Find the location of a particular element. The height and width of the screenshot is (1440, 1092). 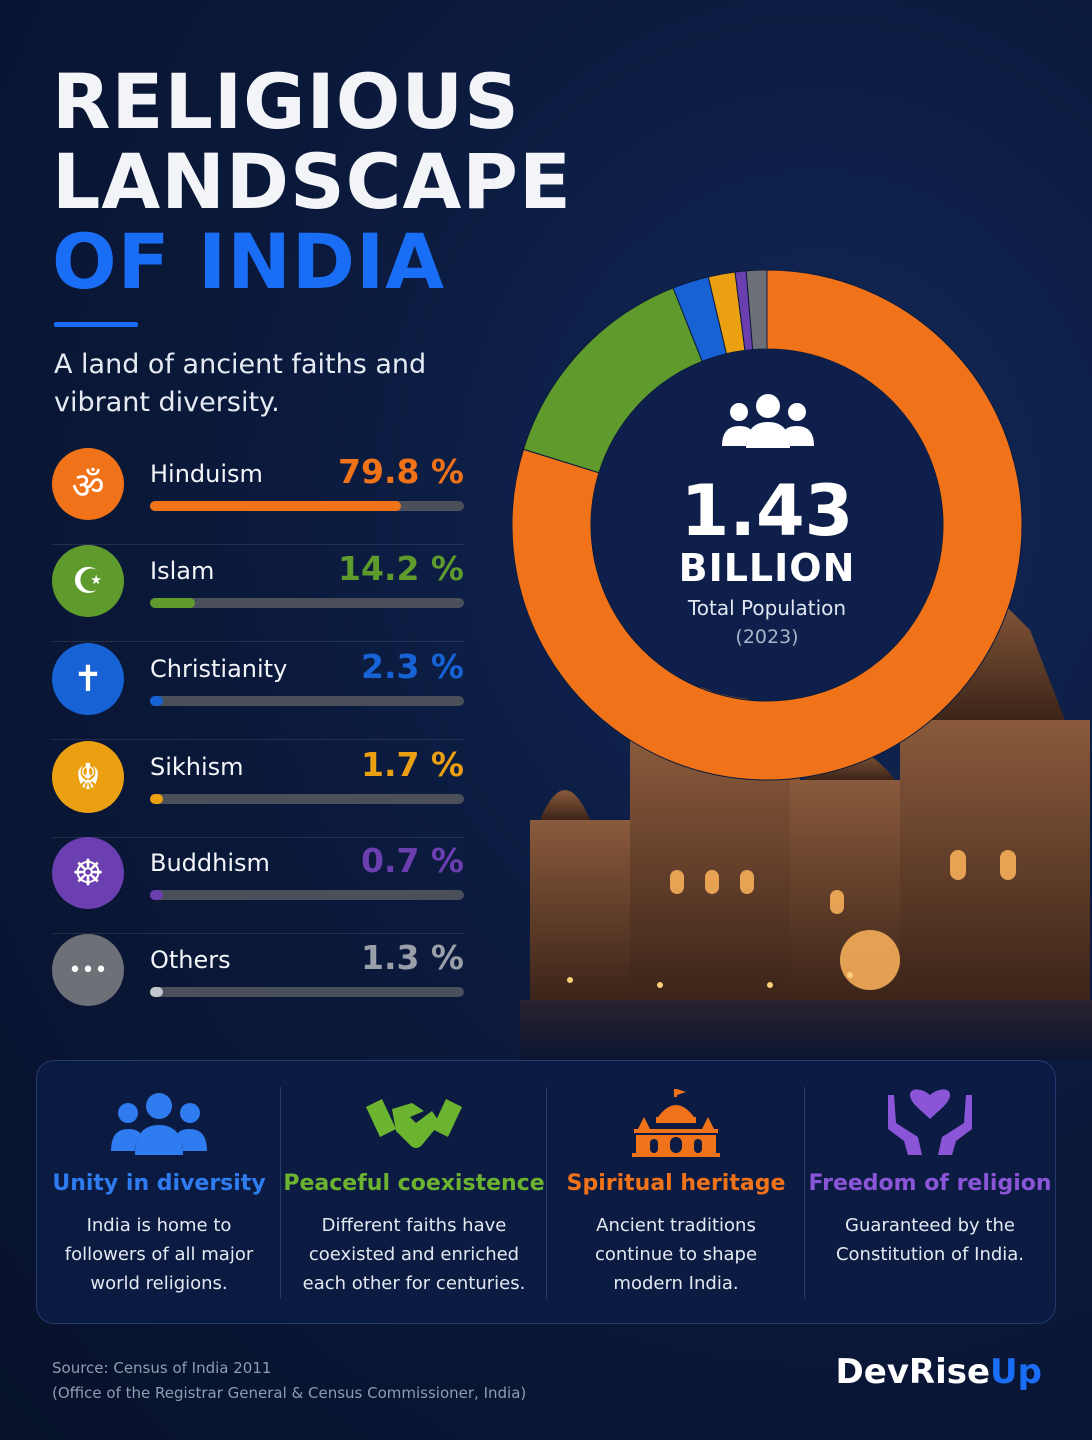

population-label: Total Population is located at coordinates (767, 608).